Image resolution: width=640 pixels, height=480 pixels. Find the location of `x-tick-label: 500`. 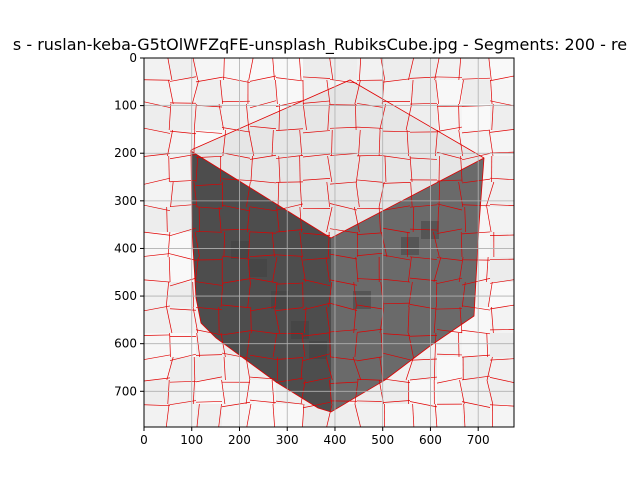

x-tick-label: 500 is located at coordinates (382, 440).